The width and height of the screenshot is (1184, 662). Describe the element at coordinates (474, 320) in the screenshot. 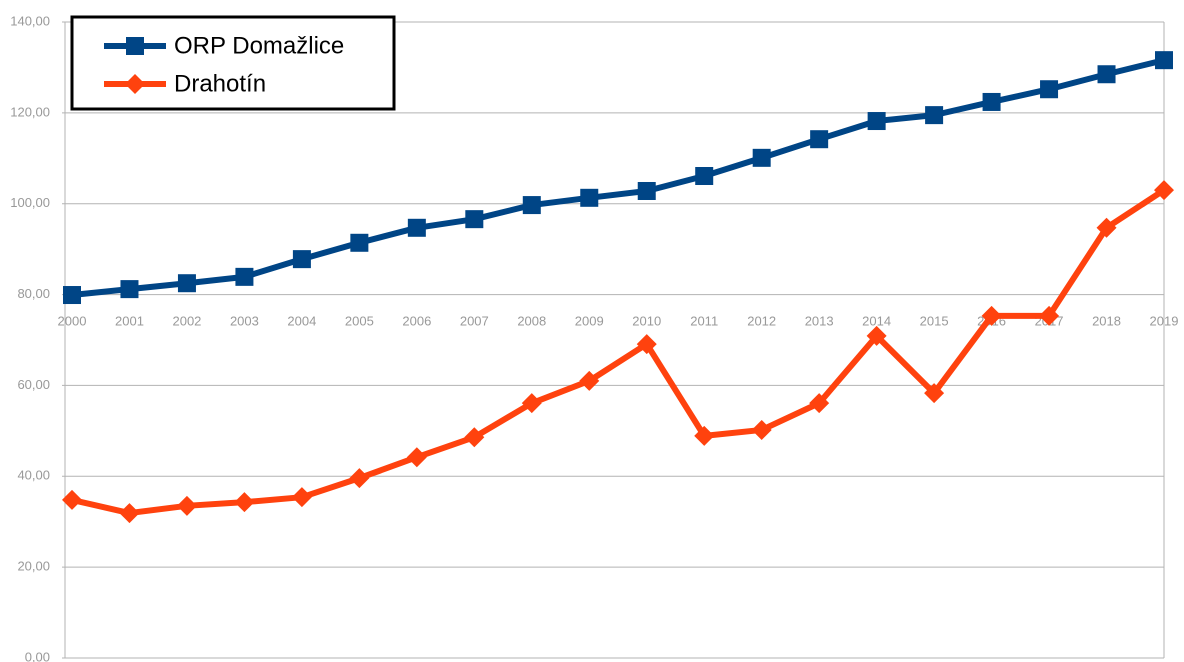

I see `x-tick-label: 2007` at that location.